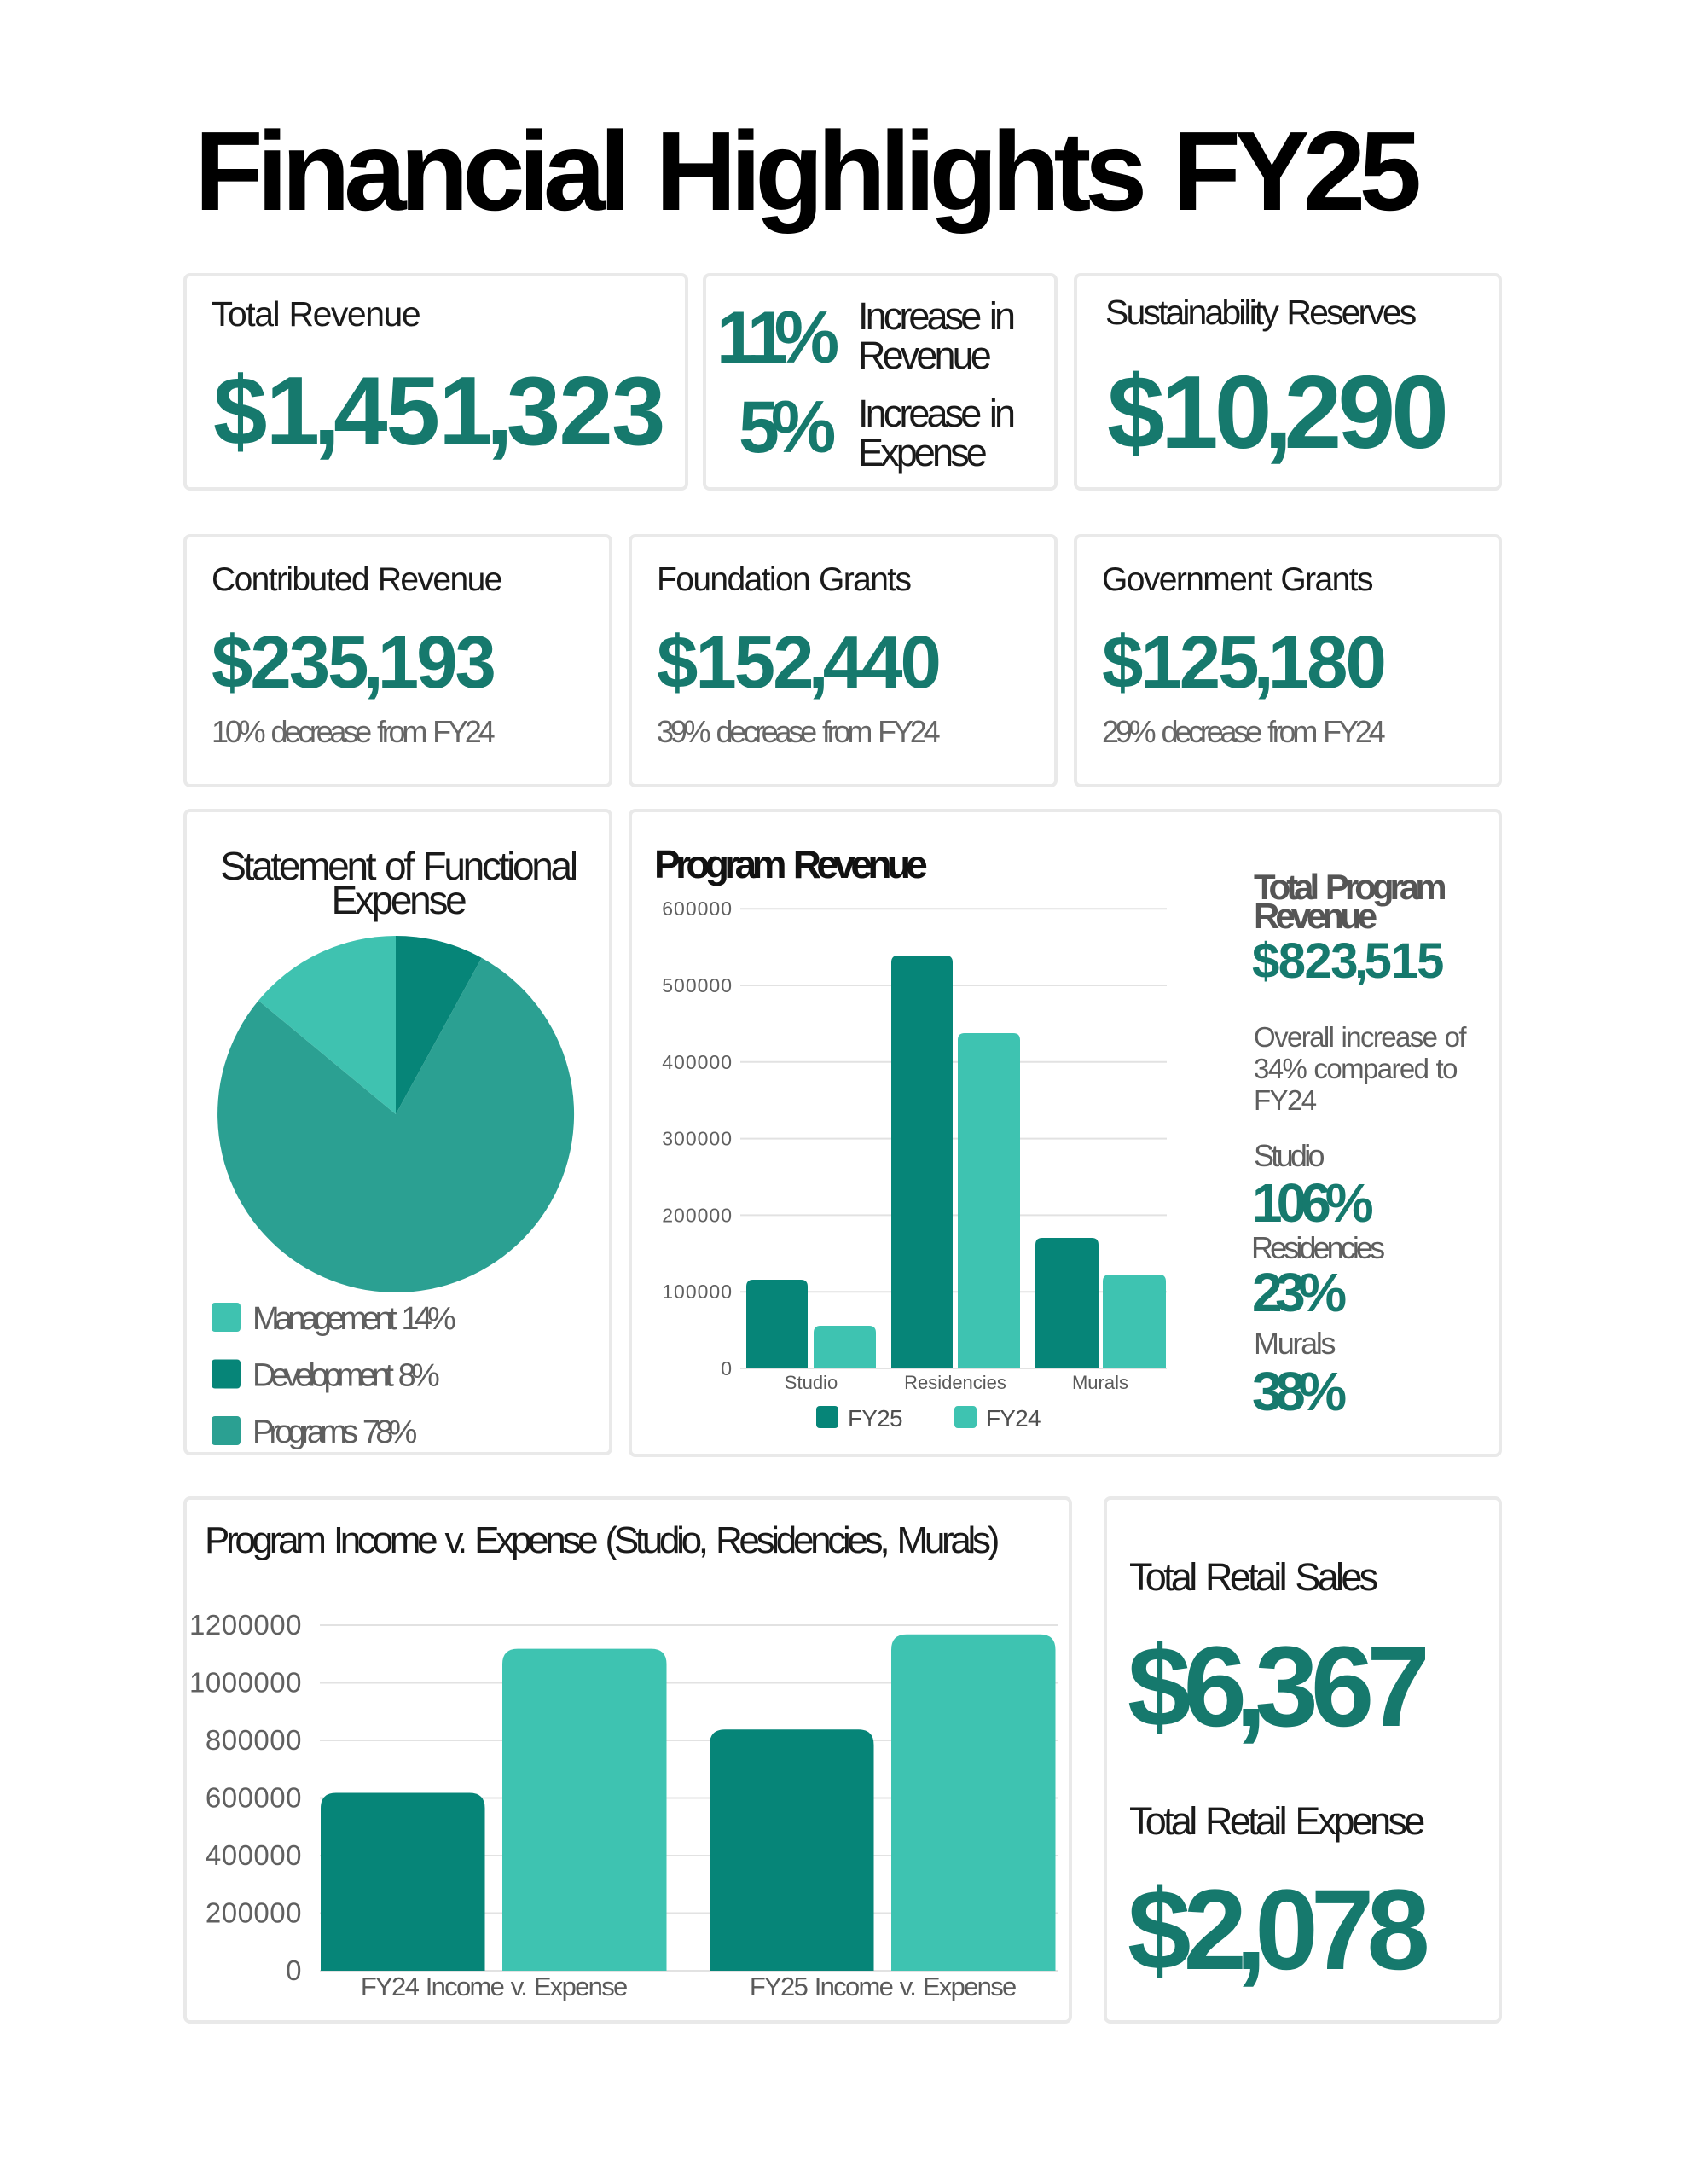 Image resolution: width=1687 pixels, height=2184 pixels. Describe the element at coordinates (811, 1382) in the screenshot. I see `svg-text: Studio` at that location.